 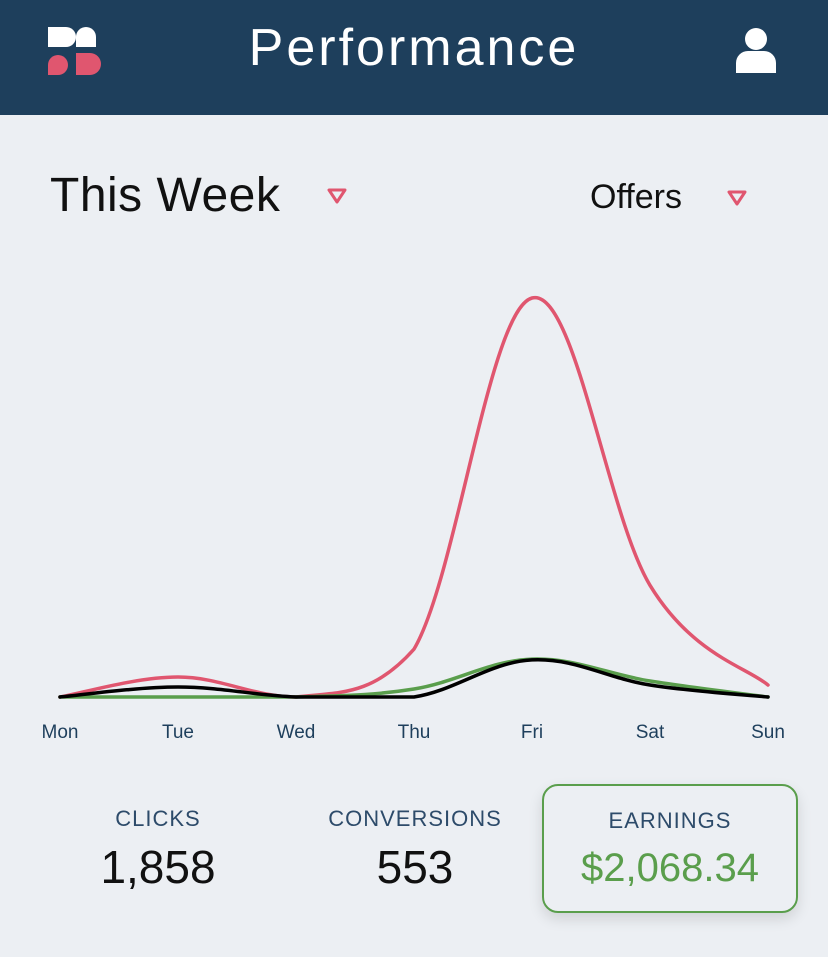 I want to click on x-tick-label: Thu, so click(x=414, y=732).